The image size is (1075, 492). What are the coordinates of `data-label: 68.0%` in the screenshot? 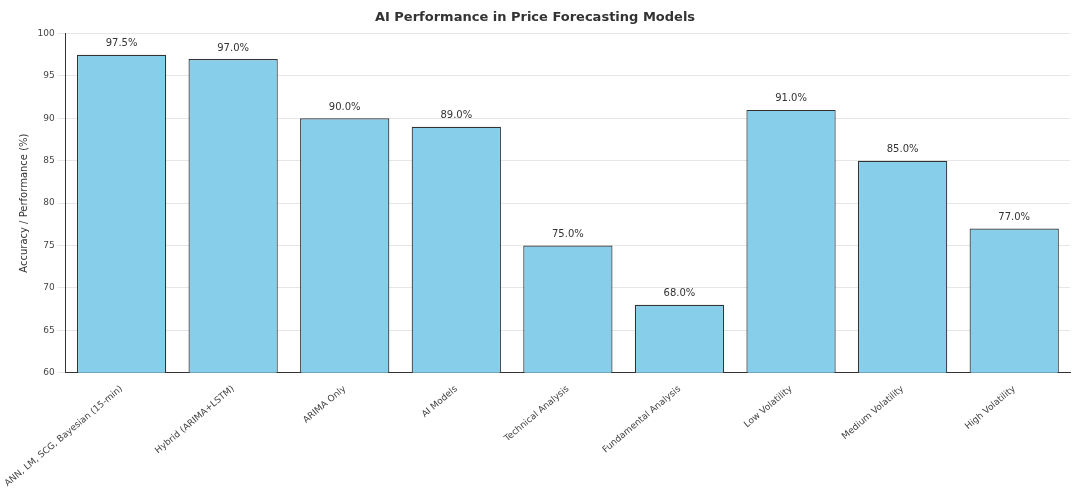 It's located at (679, 293).